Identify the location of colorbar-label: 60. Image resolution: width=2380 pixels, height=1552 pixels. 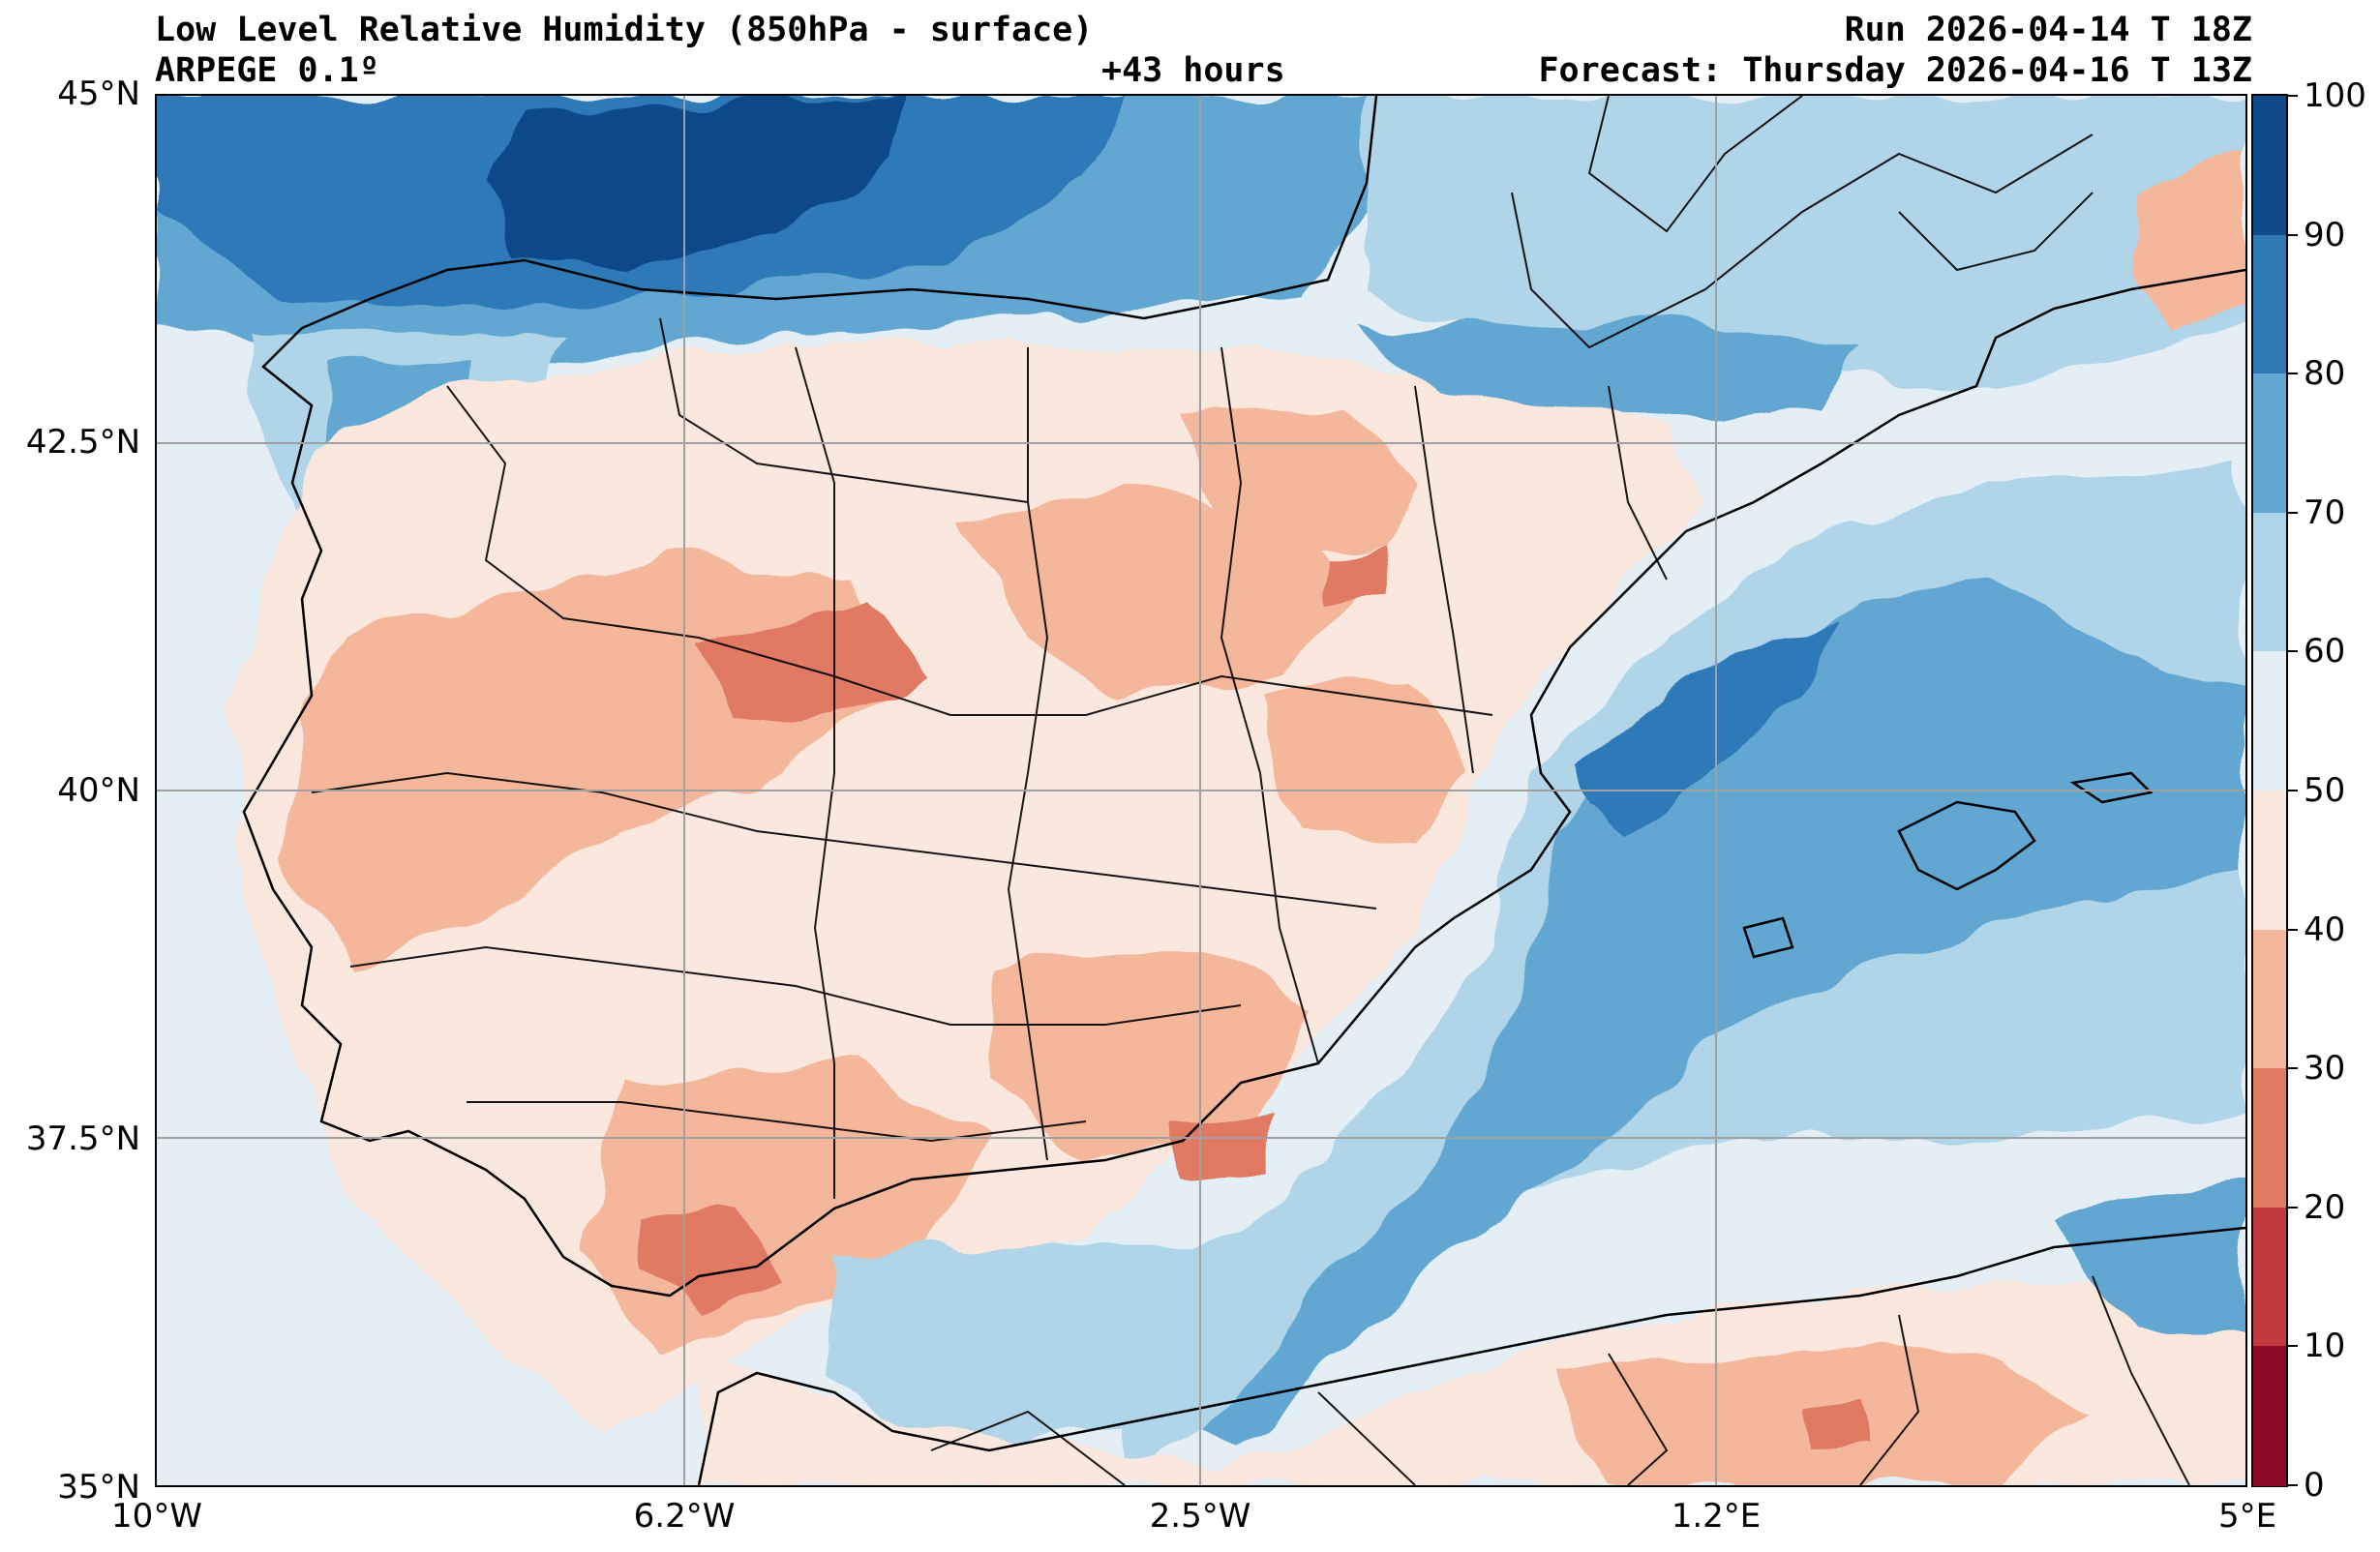
(2325, 652).